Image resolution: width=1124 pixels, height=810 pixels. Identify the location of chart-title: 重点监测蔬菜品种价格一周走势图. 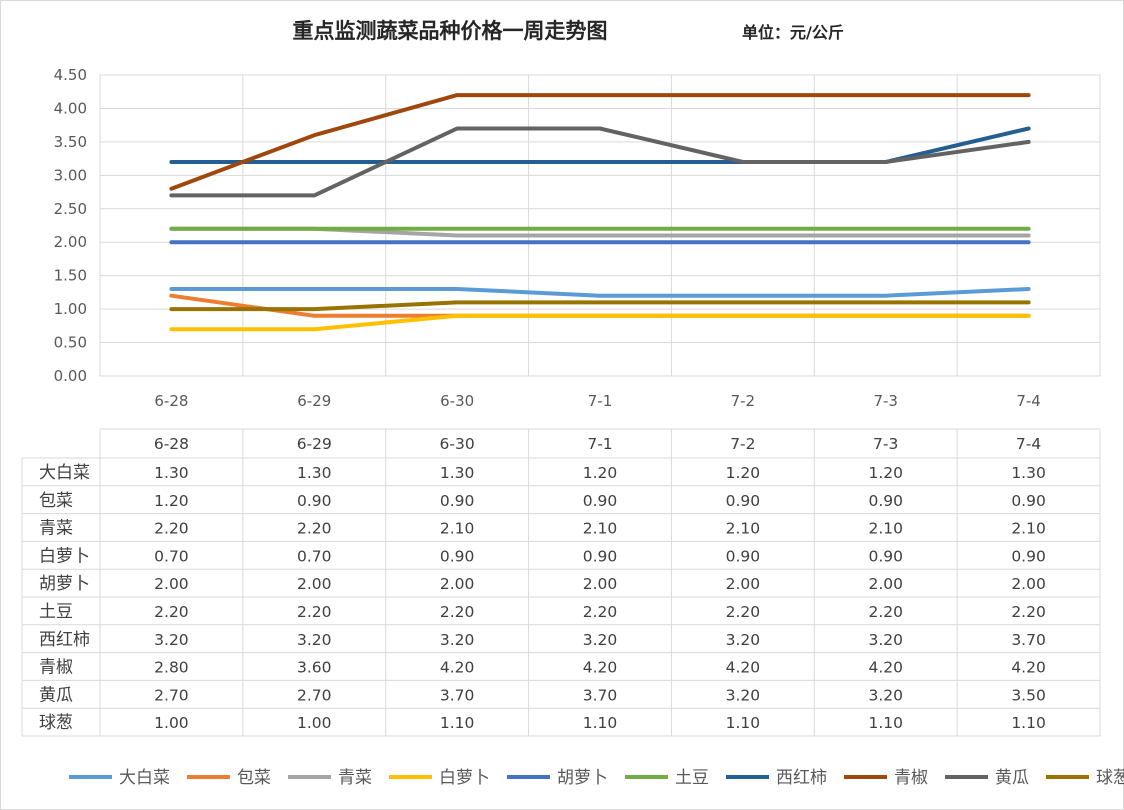
(450, 30).